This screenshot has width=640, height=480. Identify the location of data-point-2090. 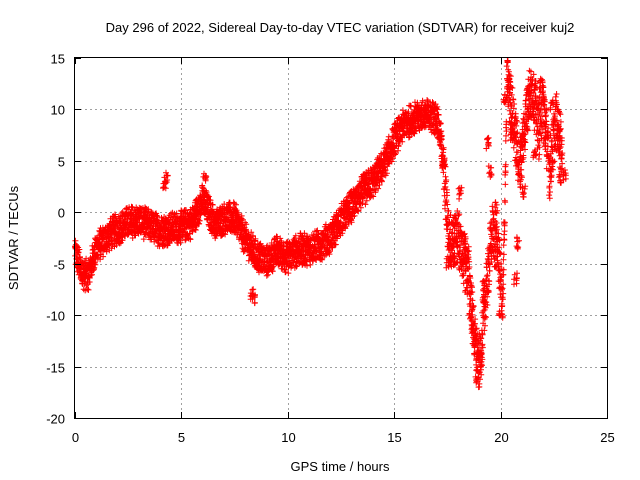
(322, 259).